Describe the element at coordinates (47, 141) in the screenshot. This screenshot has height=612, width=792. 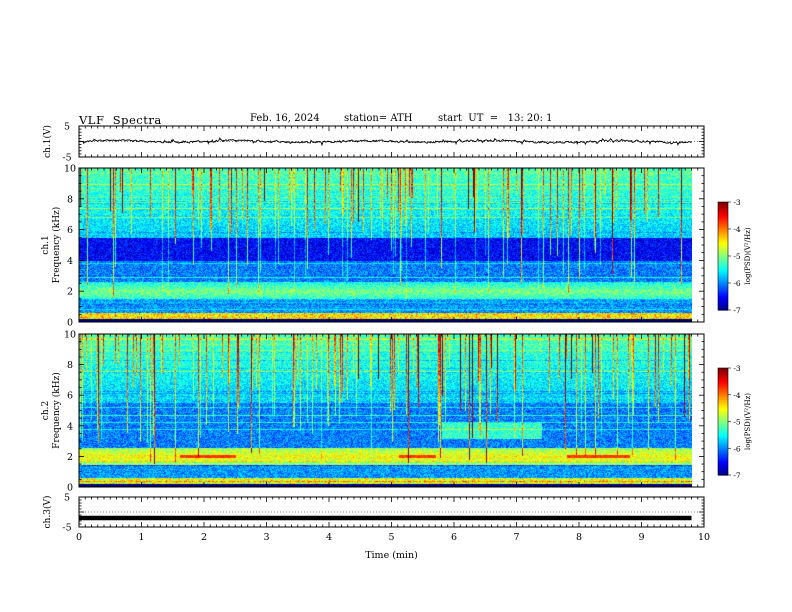
I see `y-axis-label-ch1: ch.1(V)` at that location.